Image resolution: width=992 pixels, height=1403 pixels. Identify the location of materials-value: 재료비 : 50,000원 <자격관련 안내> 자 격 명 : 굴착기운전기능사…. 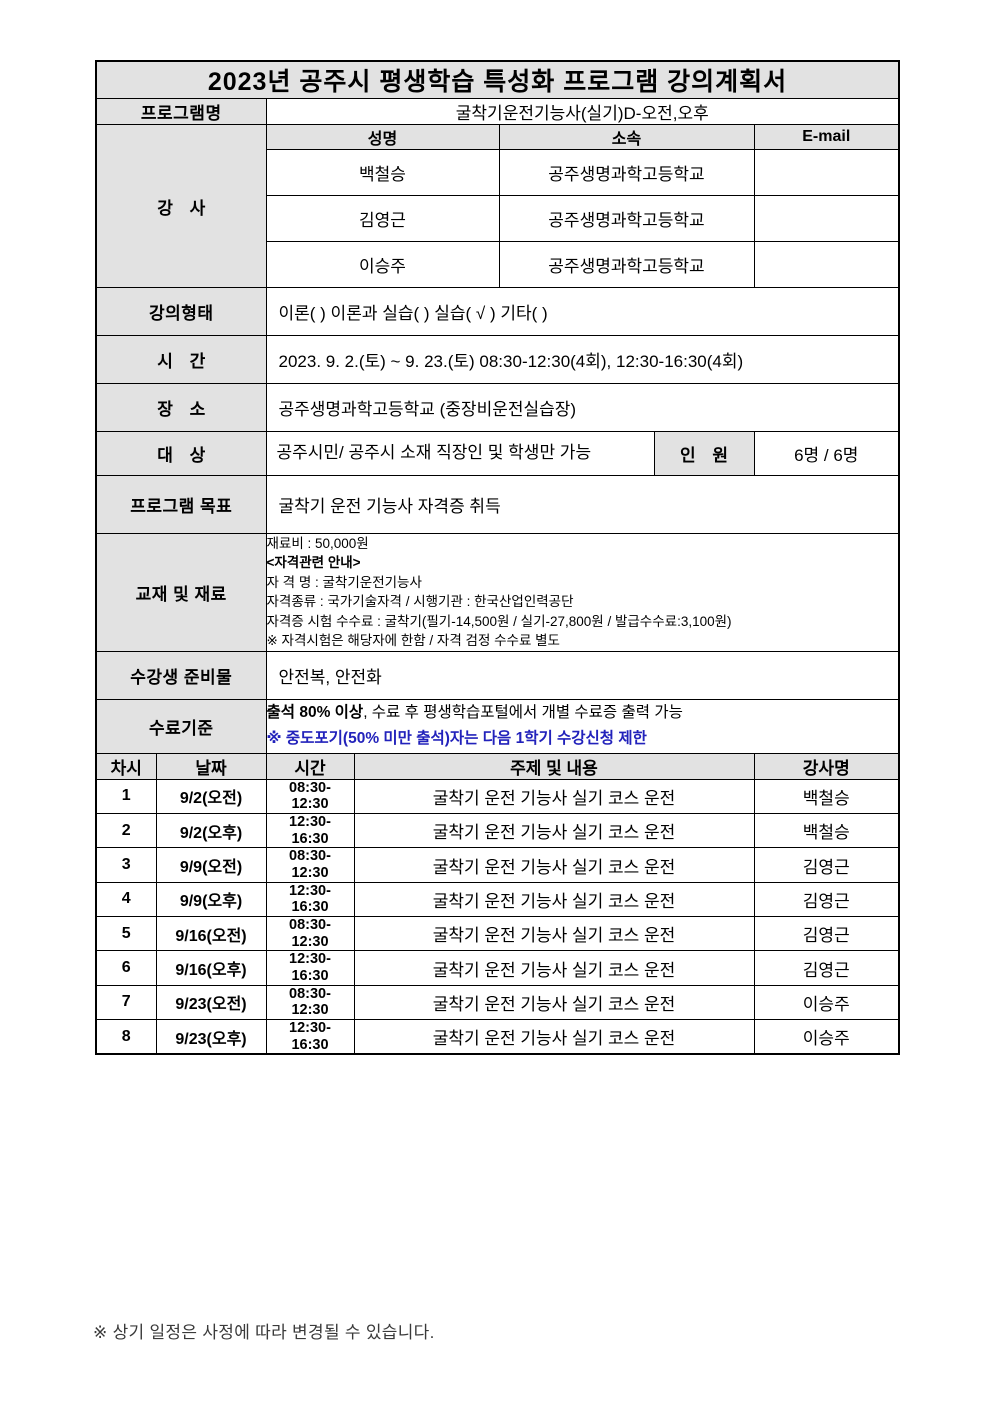
(582, 592).